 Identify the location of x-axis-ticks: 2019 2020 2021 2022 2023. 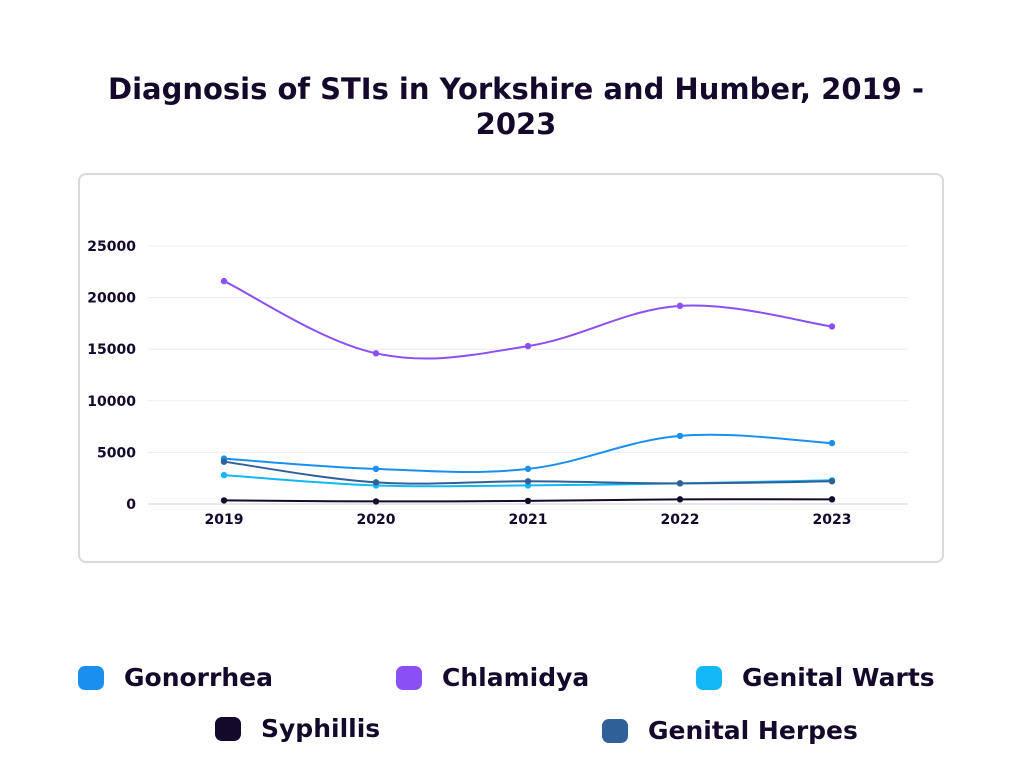
(528, 520).